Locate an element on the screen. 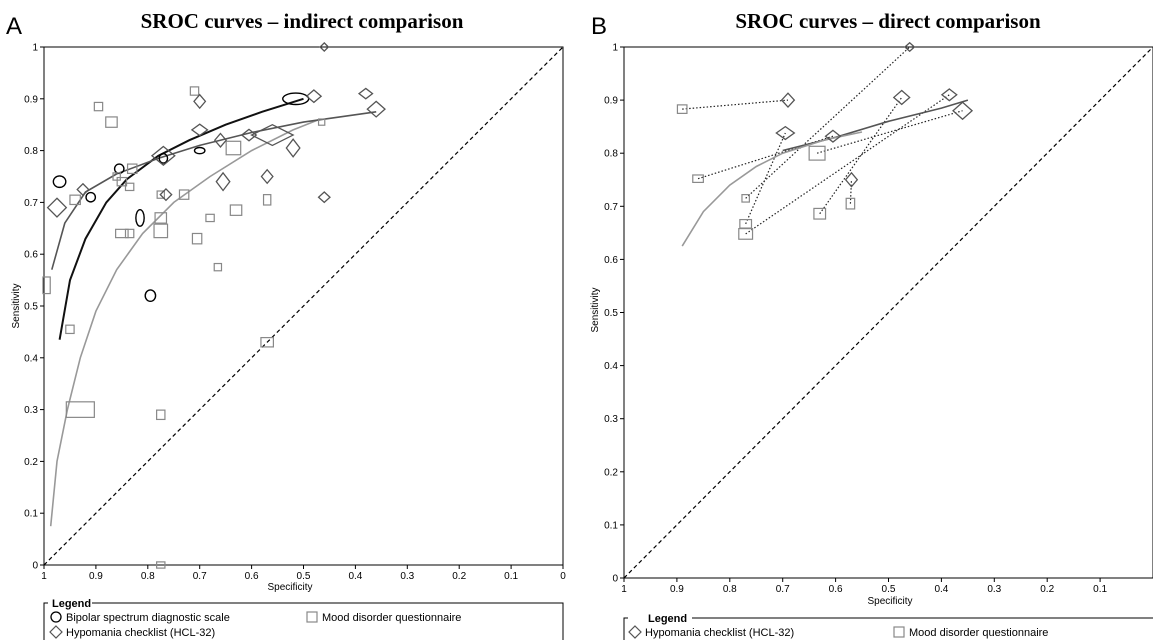 The image size is (1153, 640). sroc-curve-circle is located at coordinates (181, 218).